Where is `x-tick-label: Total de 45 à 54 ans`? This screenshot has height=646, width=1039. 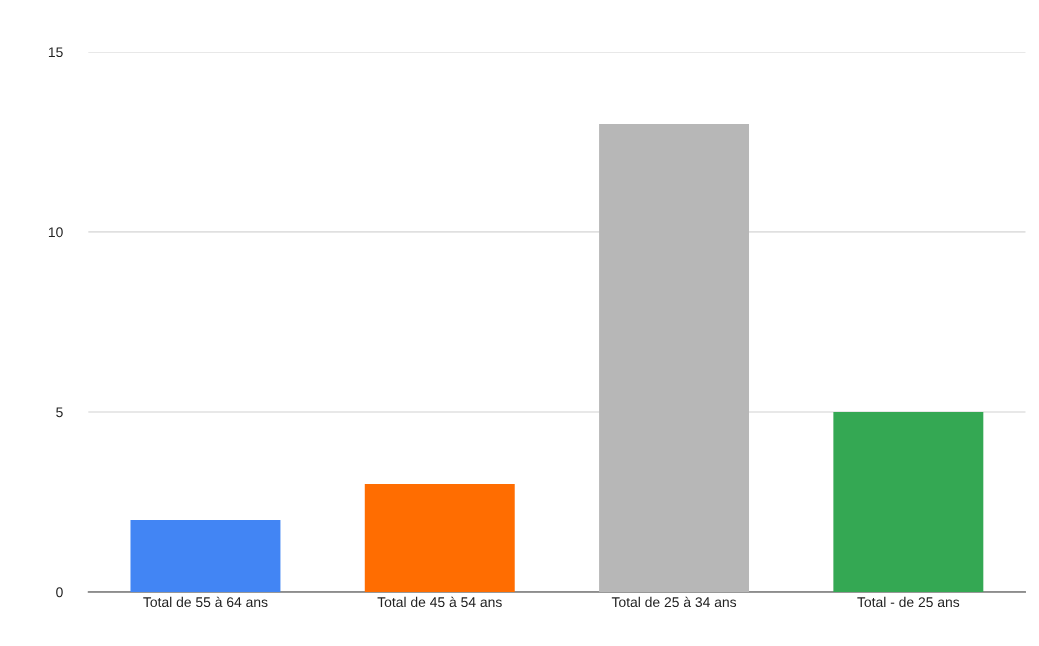
x-tick-label: Total de 45 à 54 ans is located at coordinates (439, 602).